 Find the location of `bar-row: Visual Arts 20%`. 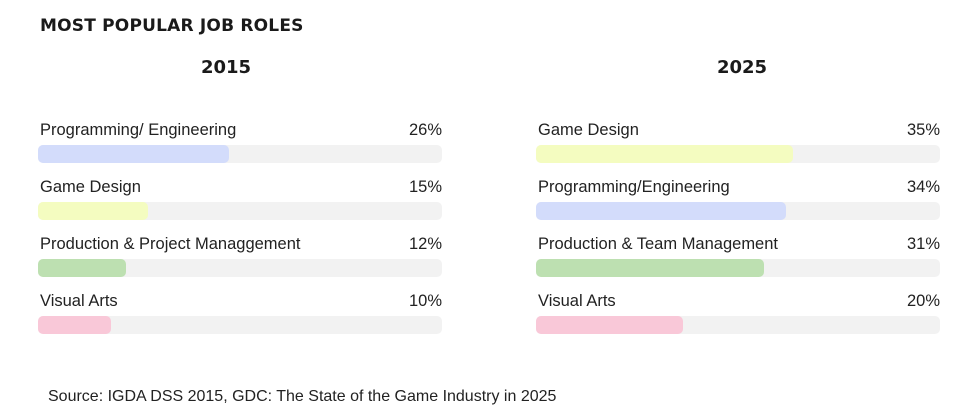

bar-row: Visual Arts 20% is located at coordinates (738, 319).